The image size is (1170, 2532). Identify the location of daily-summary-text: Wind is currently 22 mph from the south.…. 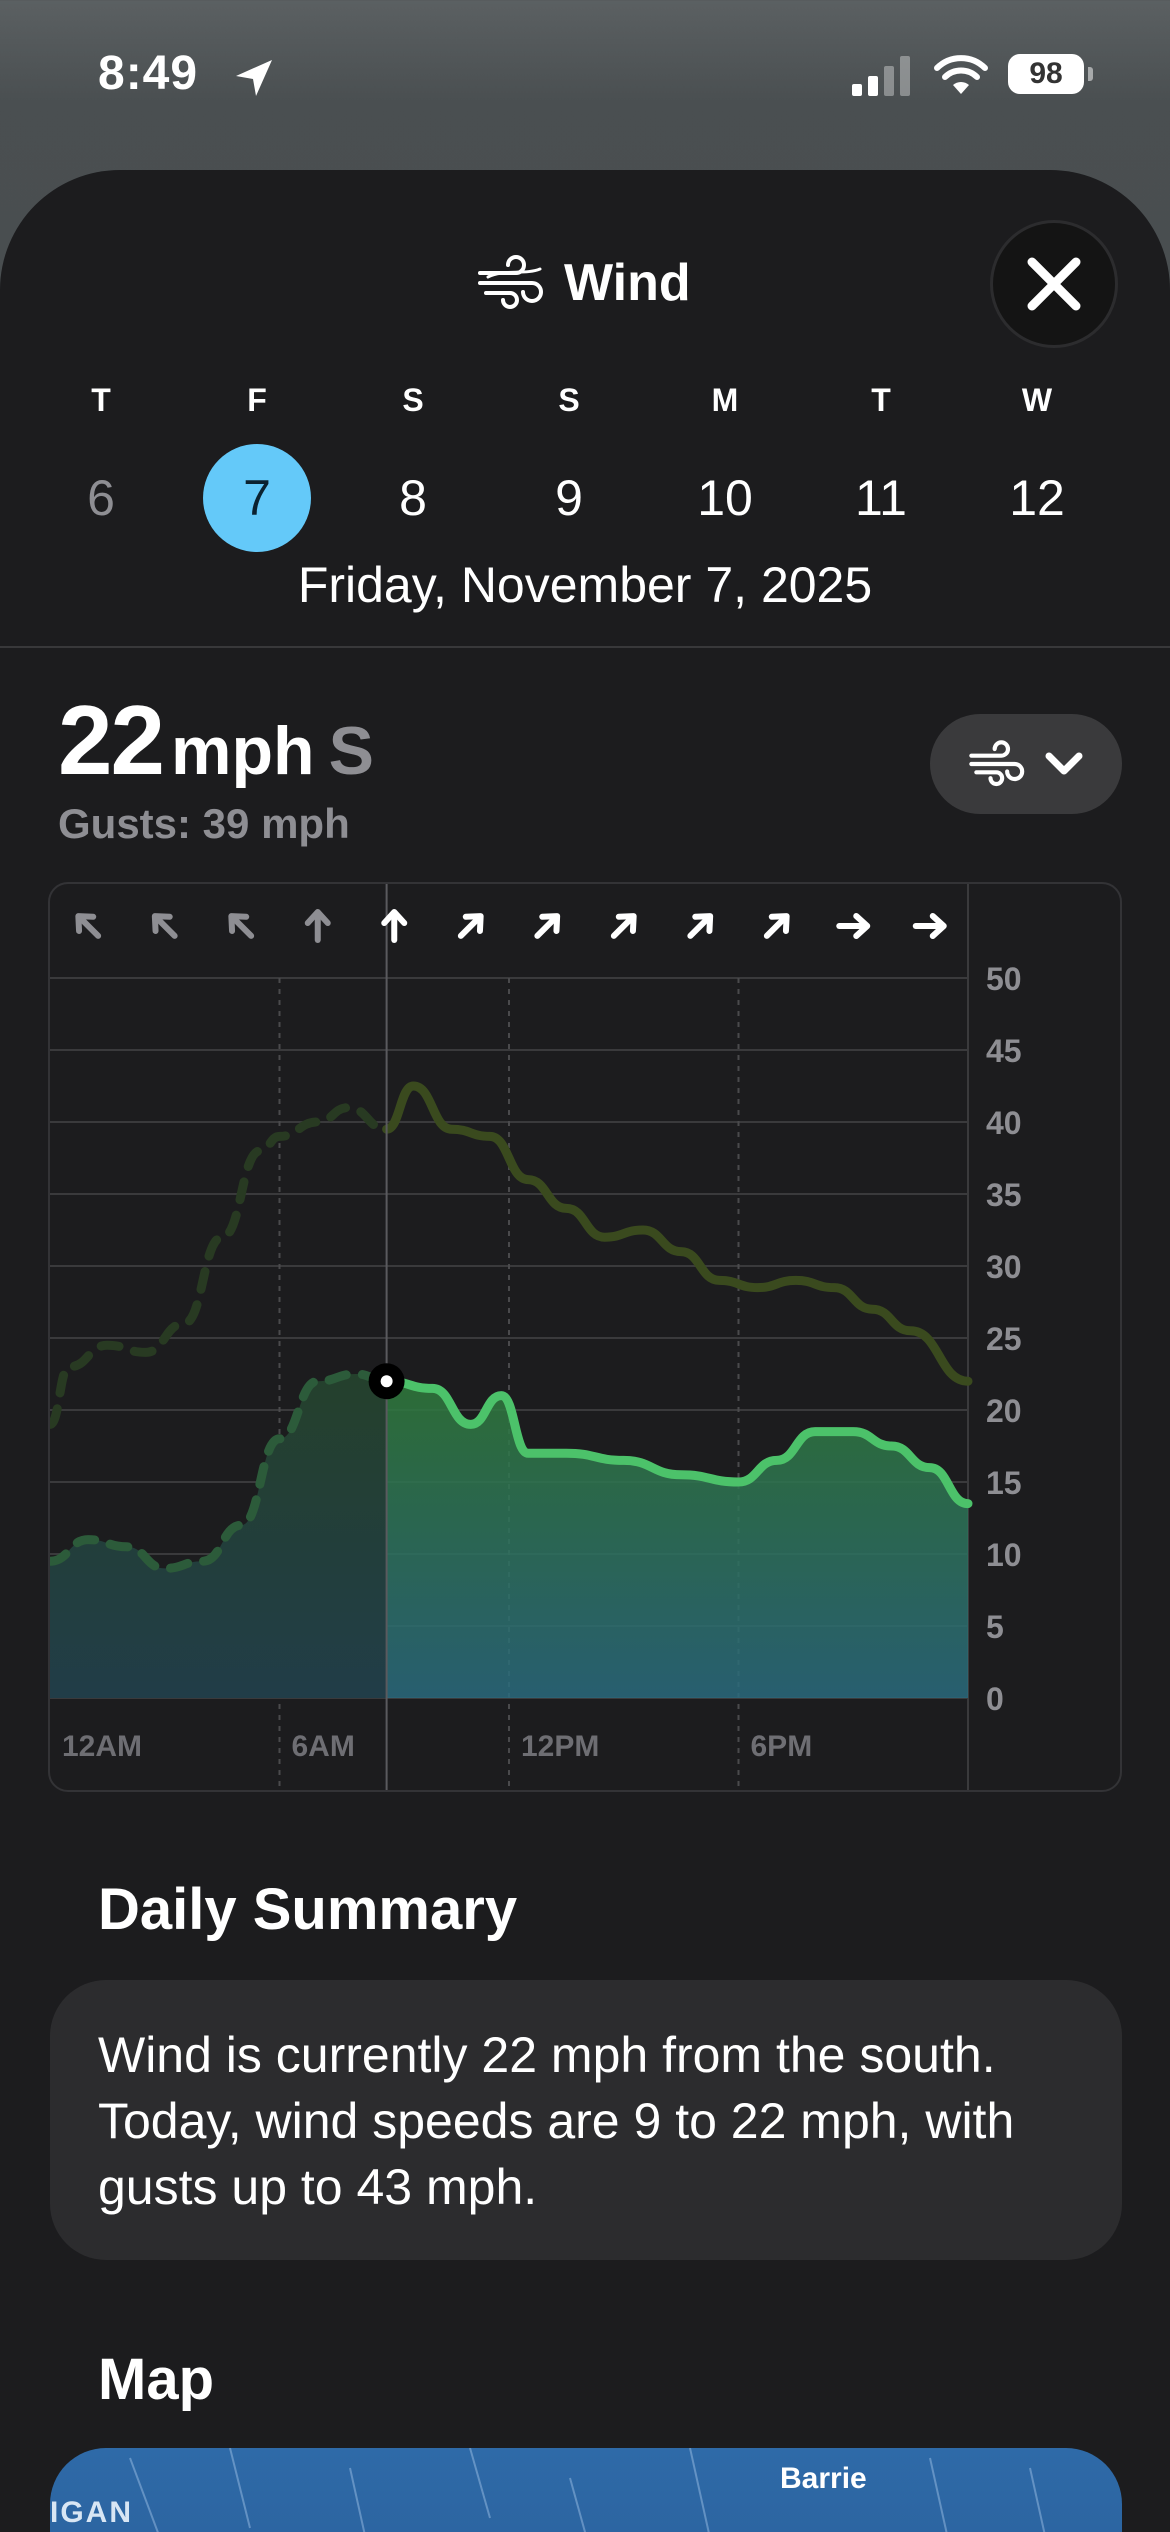
(556, 2121).